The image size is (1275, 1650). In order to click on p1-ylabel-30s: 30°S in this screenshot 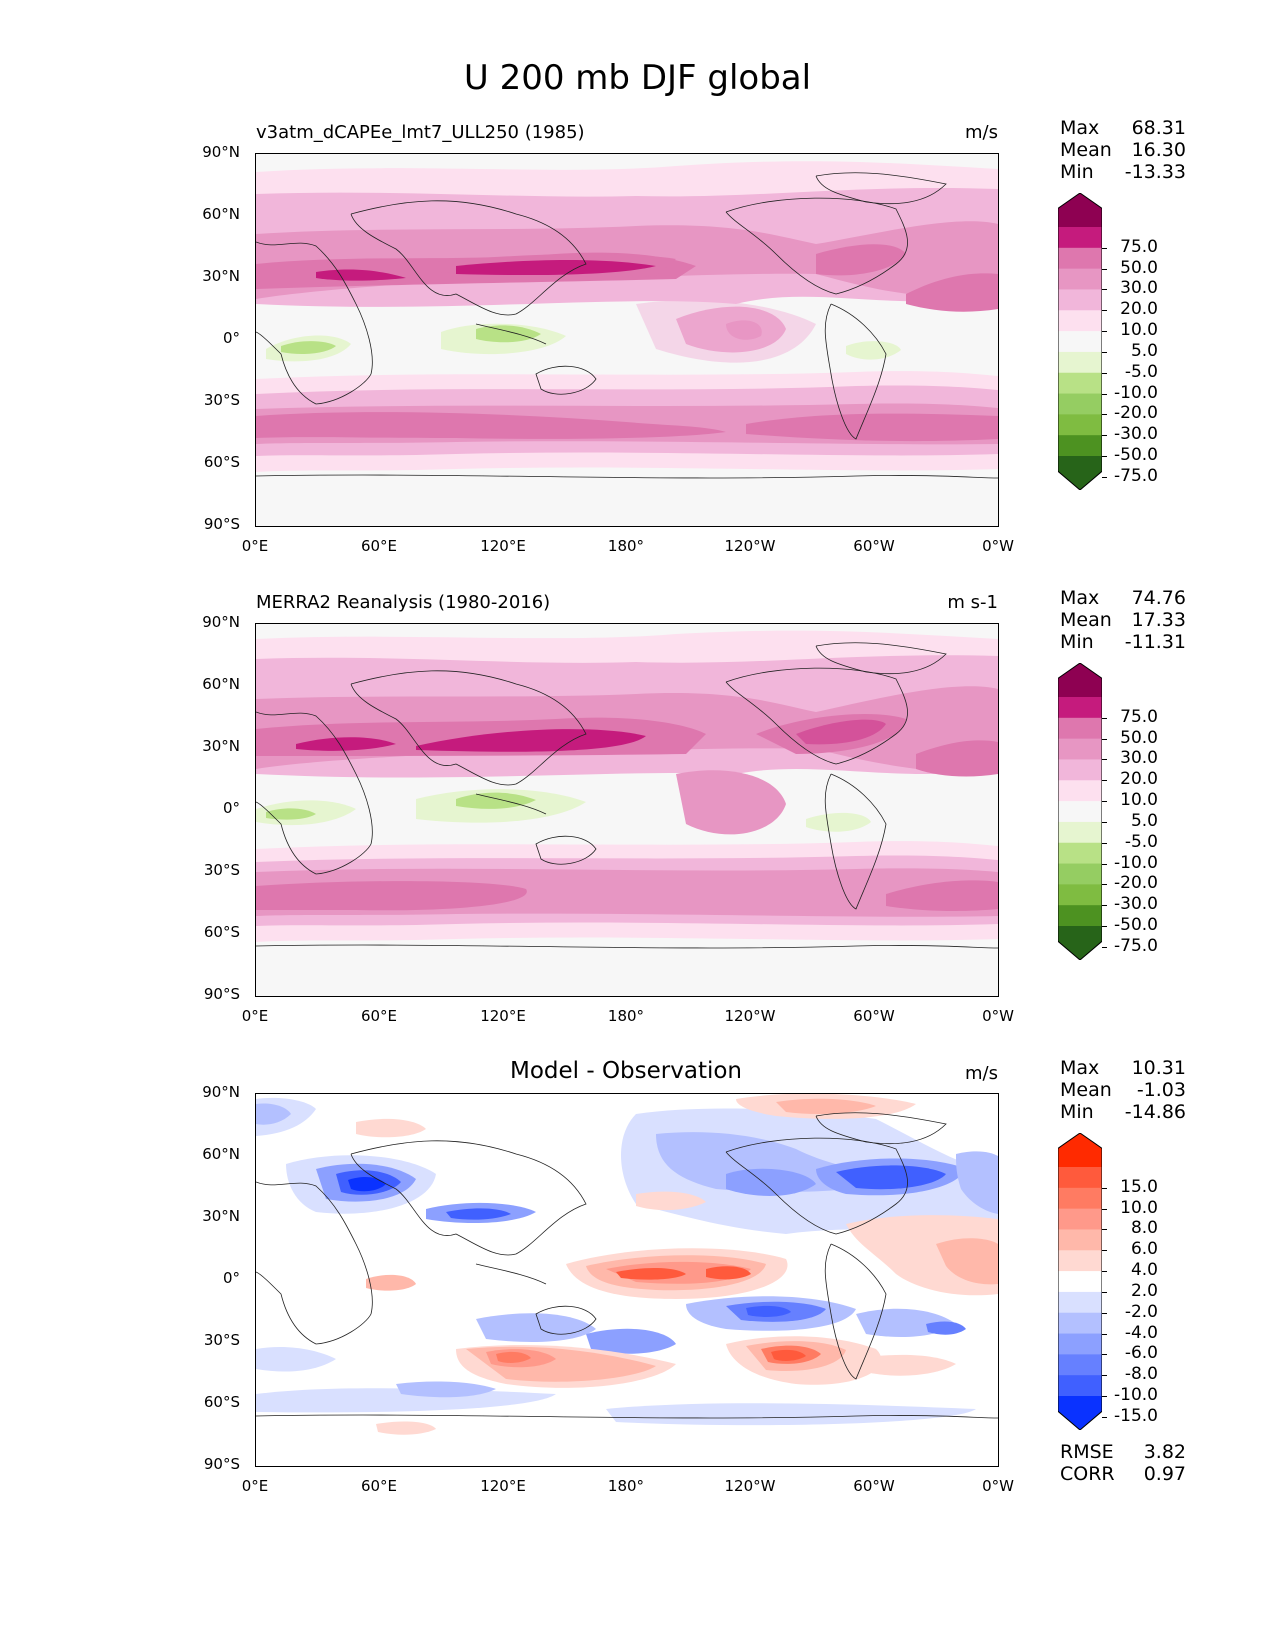, I will do `click(221, 400)`.